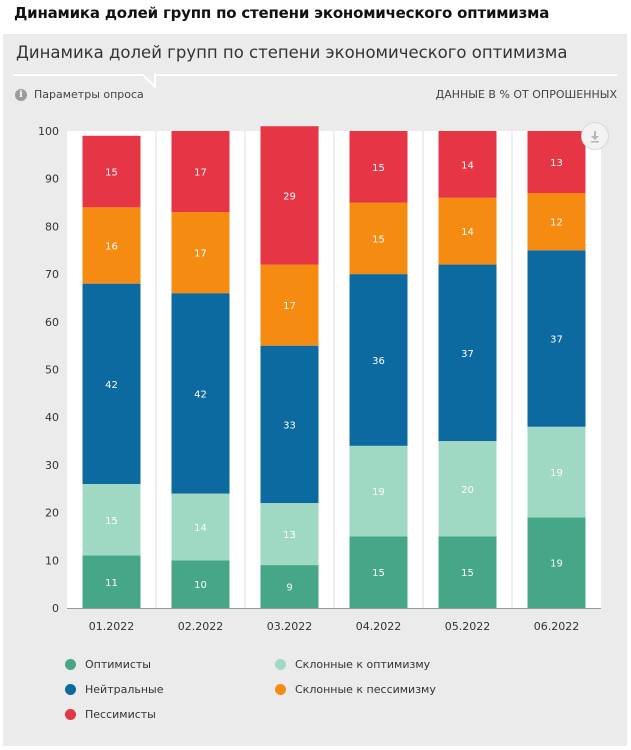  Describe the element at coordinates (118, 664) in the screenshot. I see `legend-label: Оптимисты` at that location.